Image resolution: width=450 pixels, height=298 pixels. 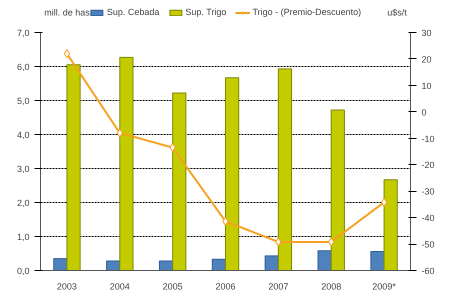 I want to click on y2-tick-label: -30, so click(x=428, y=191).